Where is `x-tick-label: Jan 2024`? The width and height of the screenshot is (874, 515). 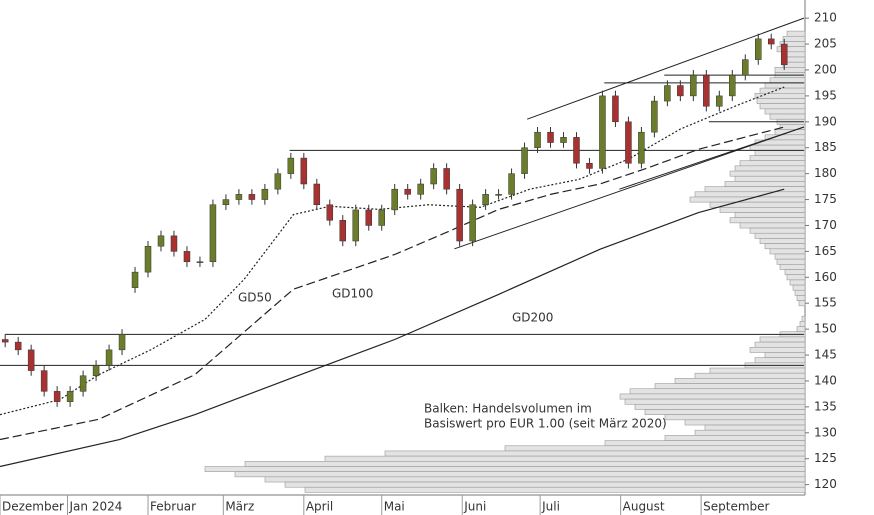 x-tick-label: Jan 2024 is located at coordinates (96, 507).